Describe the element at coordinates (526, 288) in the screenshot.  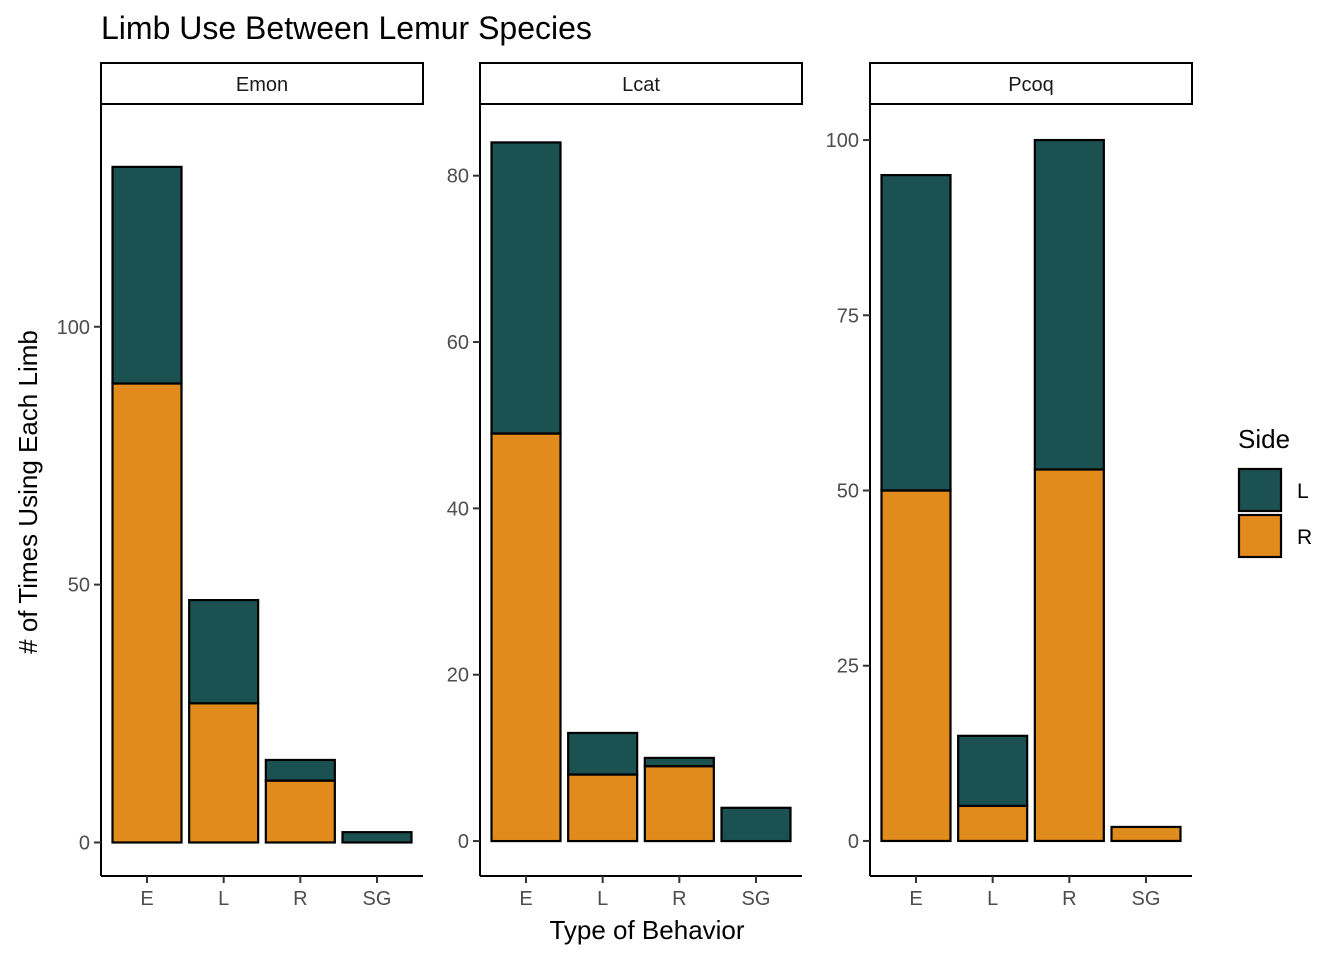
I see `bar-lcat-e-l` at that location.